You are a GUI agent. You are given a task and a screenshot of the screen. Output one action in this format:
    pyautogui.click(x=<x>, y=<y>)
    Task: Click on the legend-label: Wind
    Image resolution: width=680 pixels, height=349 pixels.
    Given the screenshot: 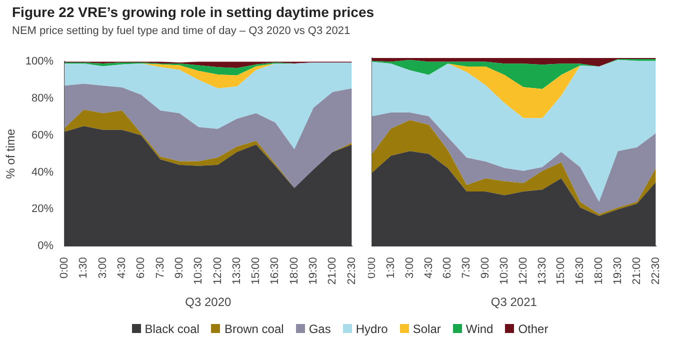 What is the action you would take?
    pyautogui.click(x=479, y=329)
    